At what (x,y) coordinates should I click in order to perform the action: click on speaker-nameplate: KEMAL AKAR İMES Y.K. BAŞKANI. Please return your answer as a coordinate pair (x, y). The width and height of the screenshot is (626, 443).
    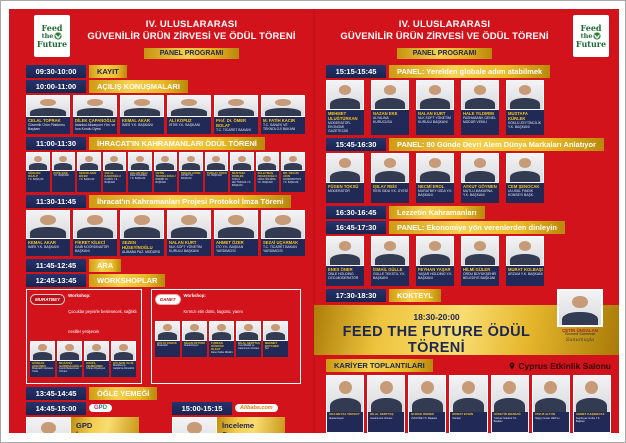
    Looking at the image, I should click on (48, 248).